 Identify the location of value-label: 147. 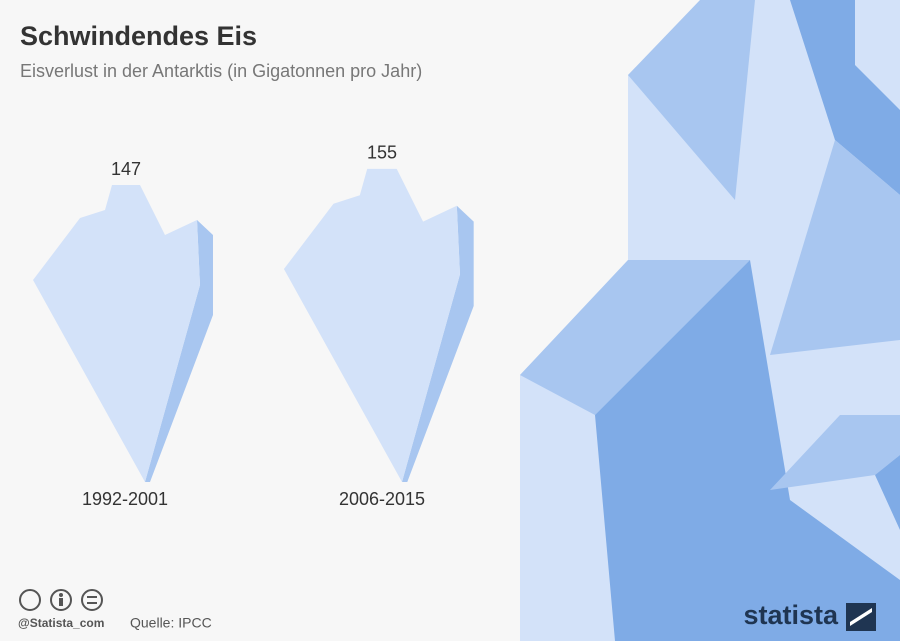
(126, 169).